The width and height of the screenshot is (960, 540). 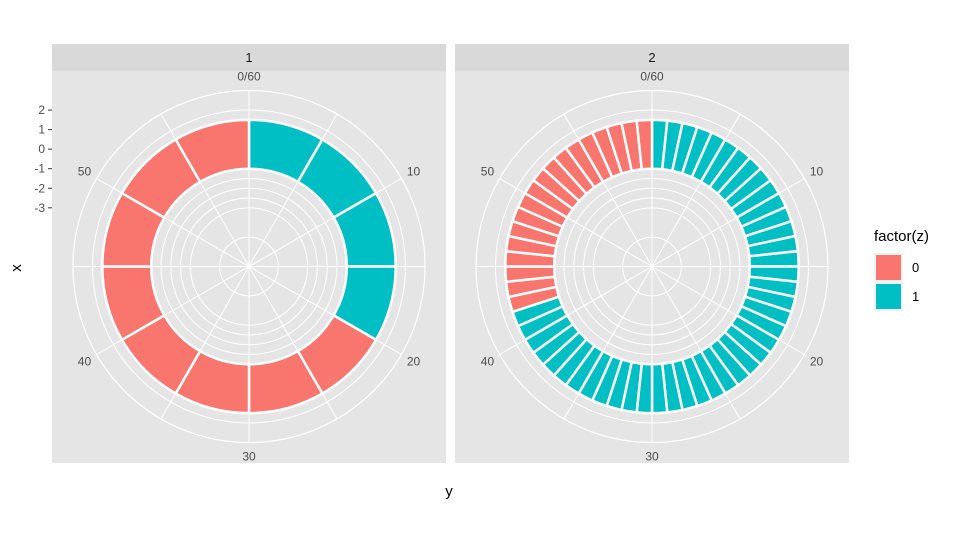 What do you see at coordinates (39, 188) in the screenshot?
I see `radial-tick-label: -2` at bounding box center [39, 188].